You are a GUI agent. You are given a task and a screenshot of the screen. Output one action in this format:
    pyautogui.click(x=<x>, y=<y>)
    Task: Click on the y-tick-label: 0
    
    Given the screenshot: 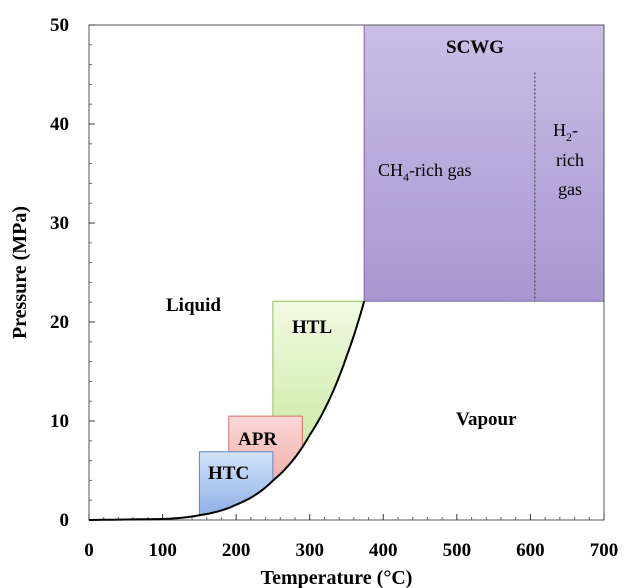 What is the action you would take?
    pyautogui.click(x=65, y=520)
    